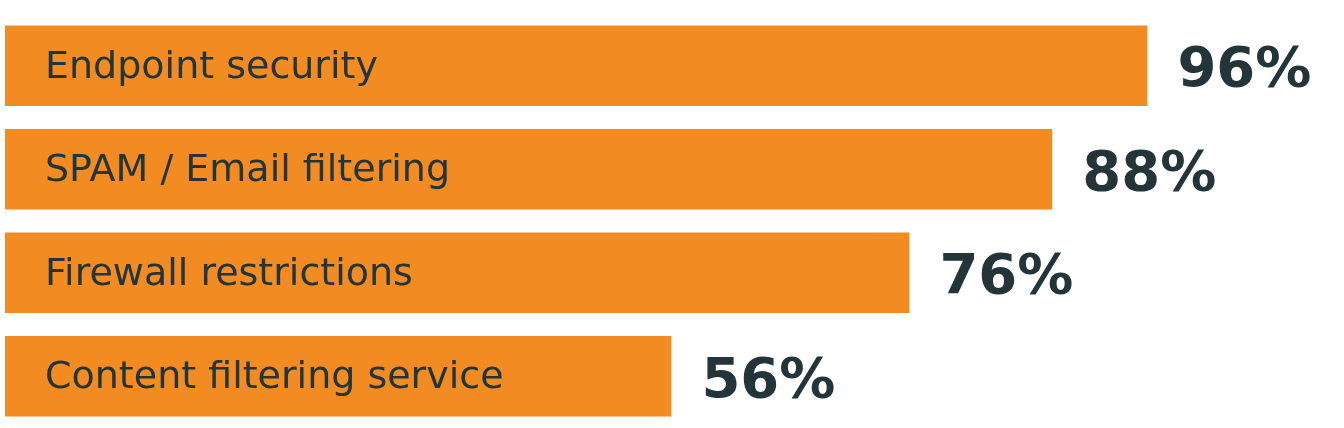 This screenshot has width=1344, height=428. What do you see at coordinates (229, 271) in the screenshot?
I see `y-tick-label: Firewall restrictions` at bounding box center [229, 271].